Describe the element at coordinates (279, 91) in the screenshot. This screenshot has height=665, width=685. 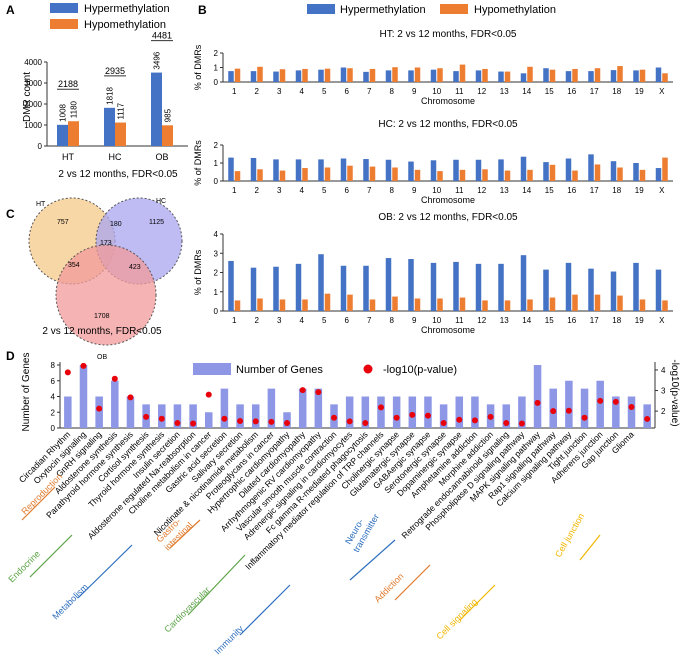
I see `panel-b-chromosome-label: 3` at that location.